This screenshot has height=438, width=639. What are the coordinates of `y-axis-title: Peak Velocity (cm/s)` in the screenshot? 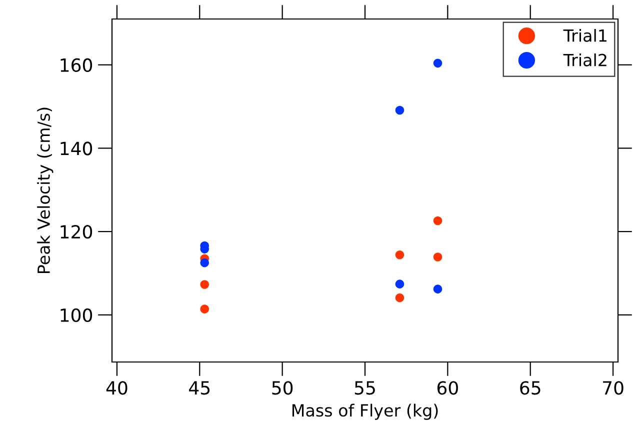 It's located at (45, 190).